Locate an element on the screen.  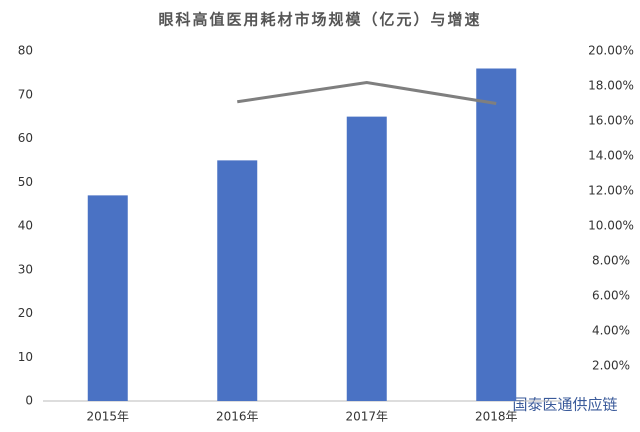
y-tick-label: 10 is located at coordinates (25, 357).